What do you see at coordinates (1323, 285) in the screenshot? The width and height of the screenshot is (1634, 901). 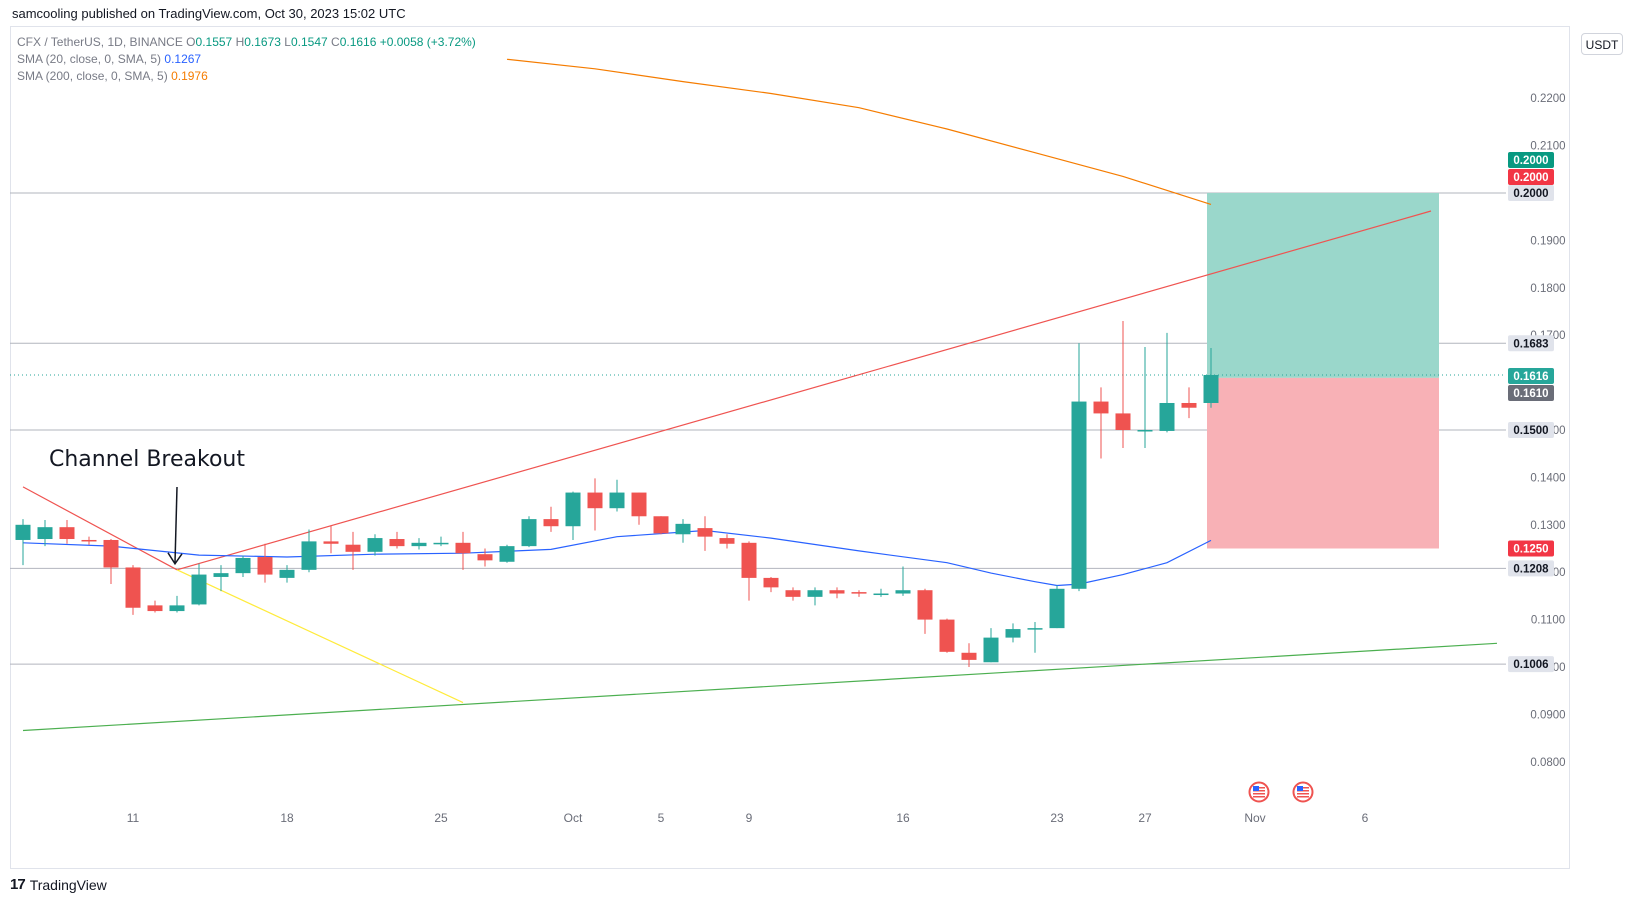 I see `profit-target-zone` at bounding box center [1323, 285].